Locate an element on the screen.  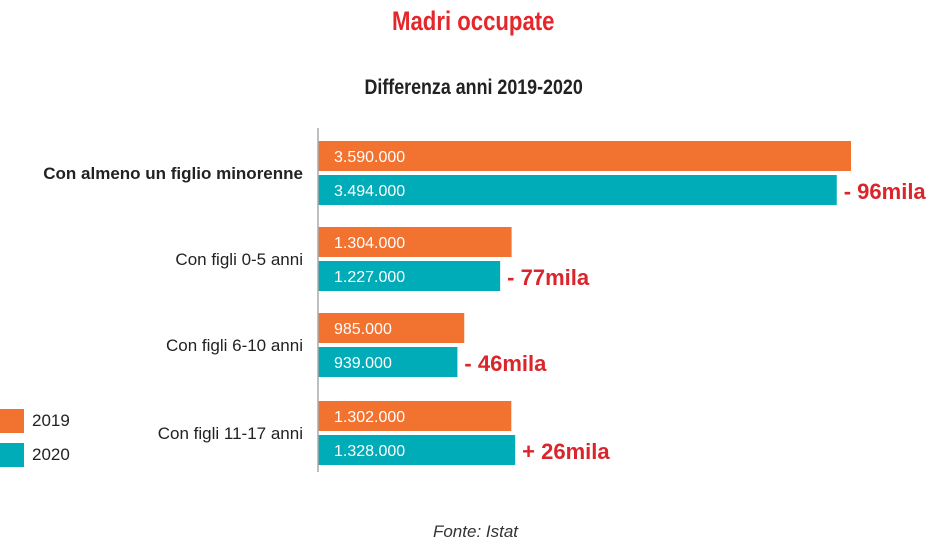
legend-swatch-2019 is located at coordinates (12, 421).